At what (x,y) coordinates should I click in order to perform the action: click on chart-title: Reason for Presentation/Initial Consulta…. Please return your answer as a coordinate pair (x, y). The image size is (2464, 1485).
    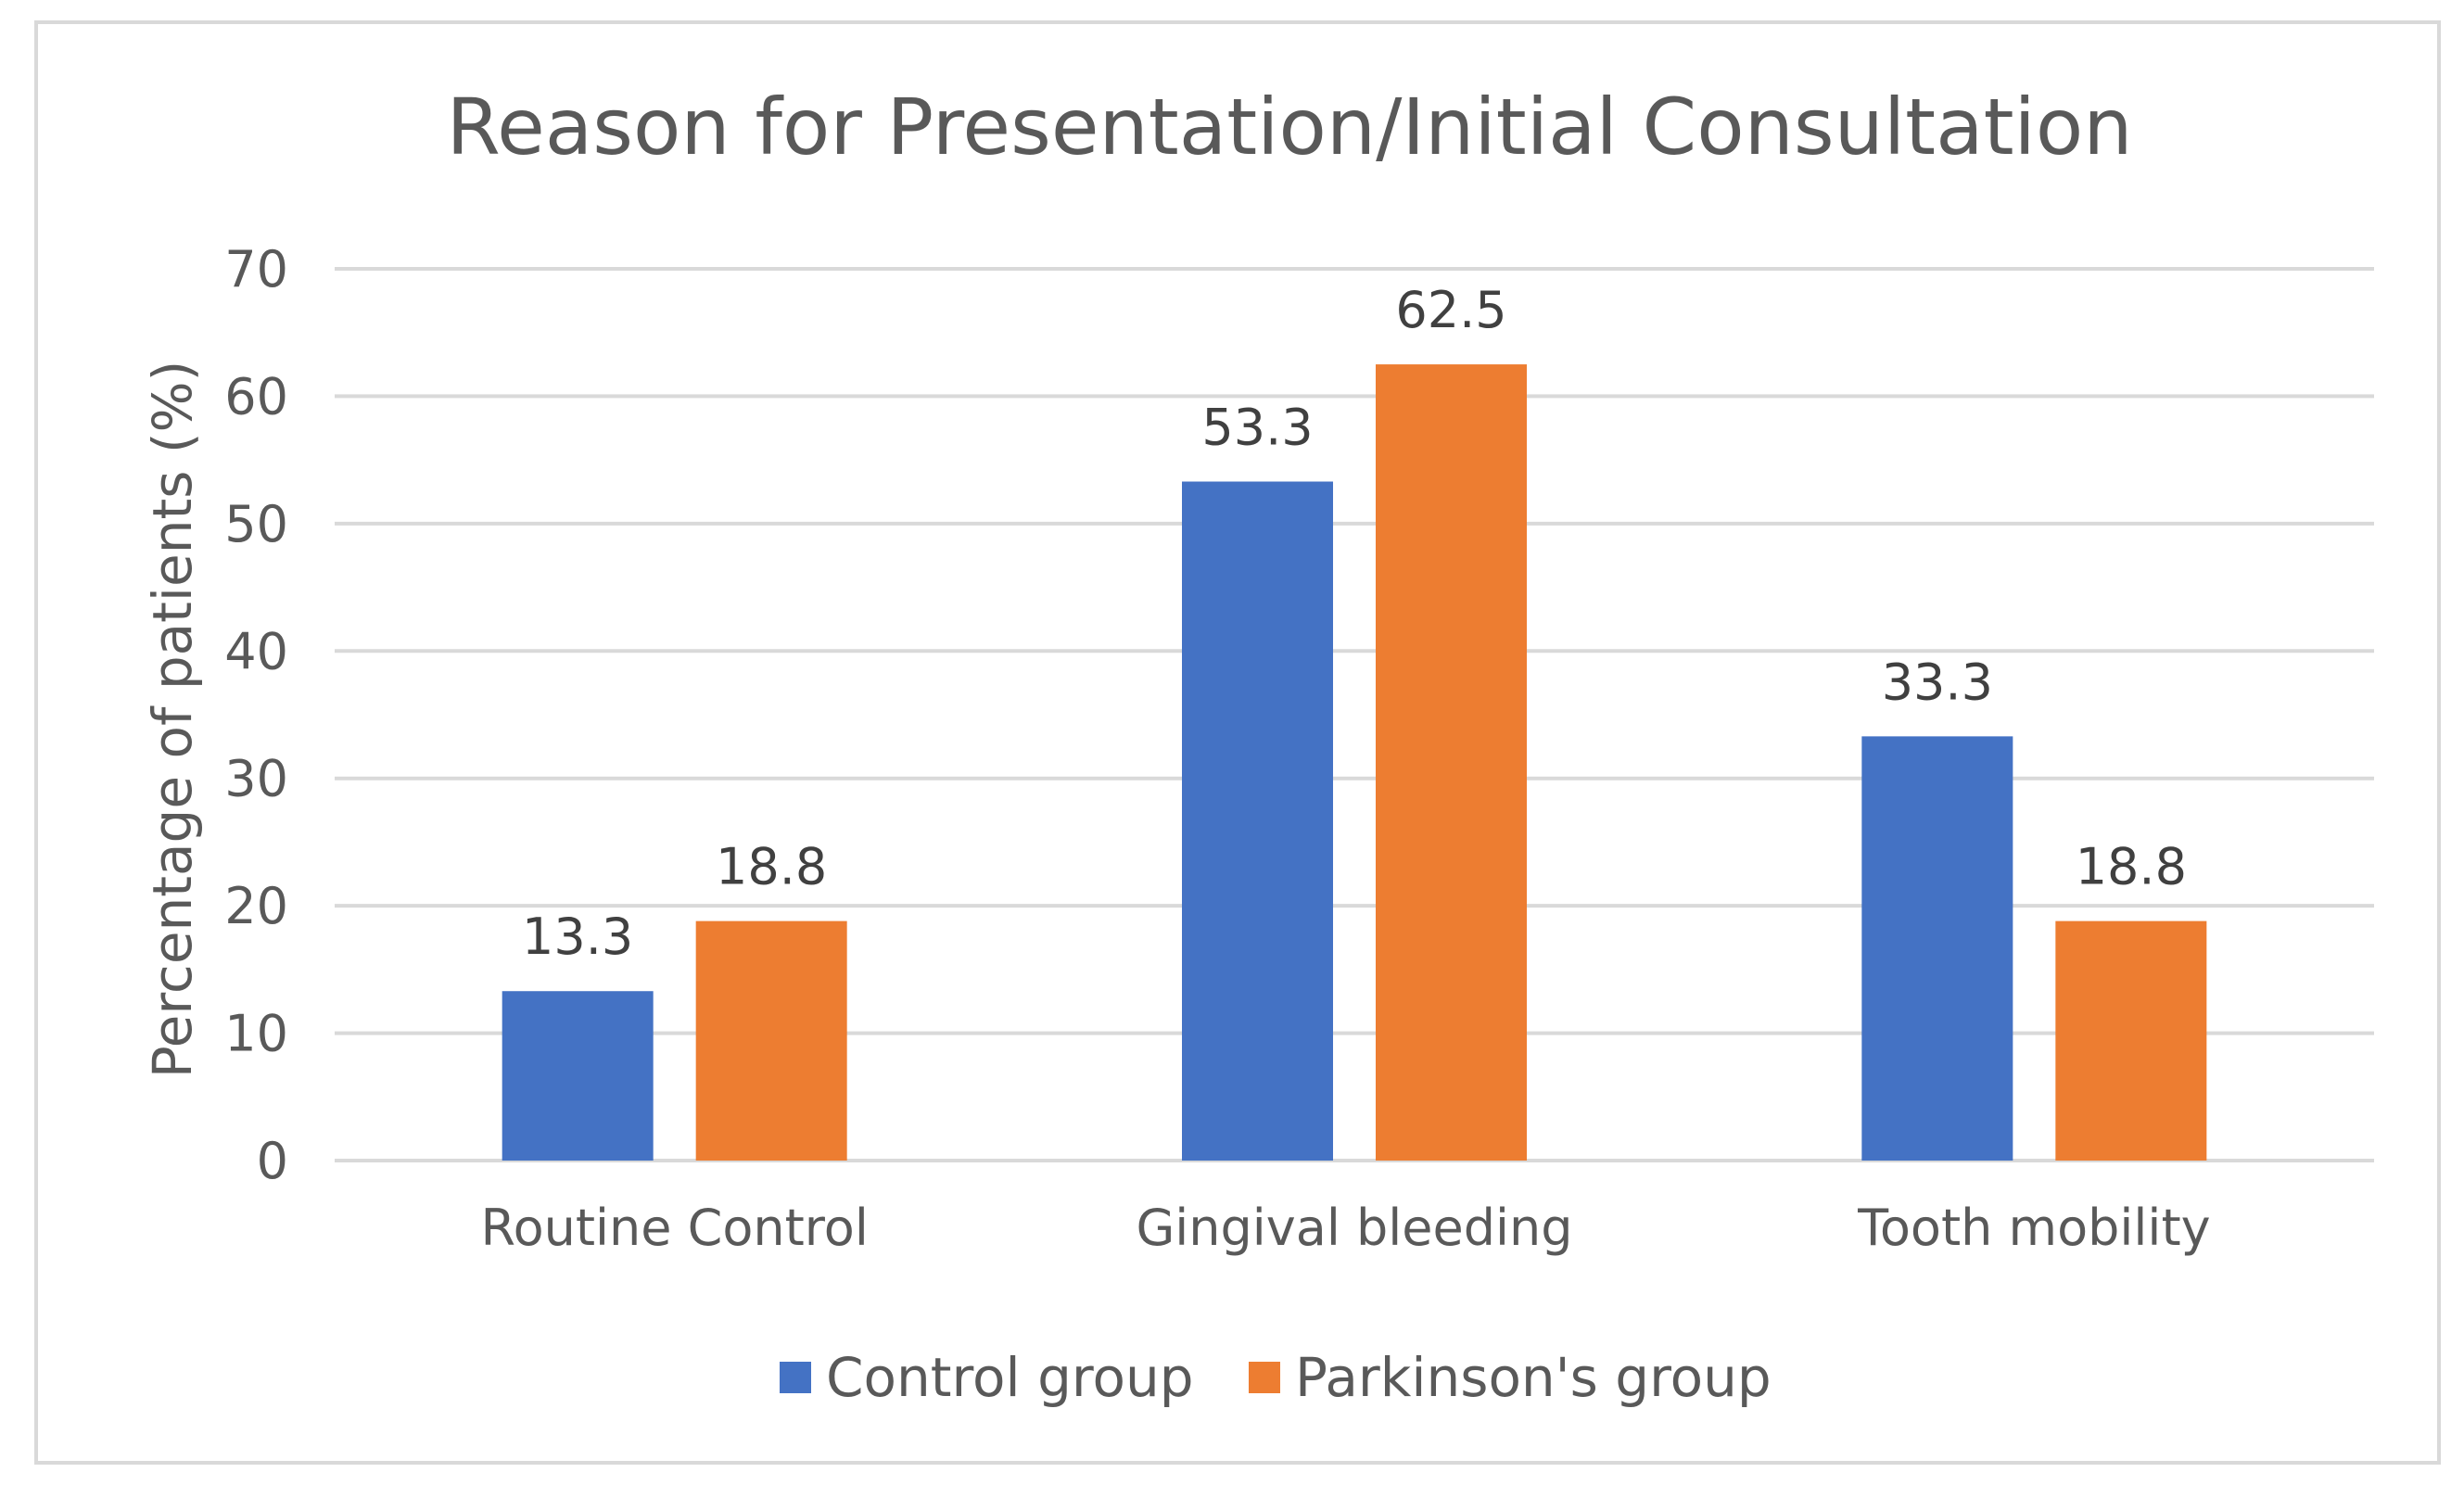
    Looking at the image, I should click on (1290, 127).